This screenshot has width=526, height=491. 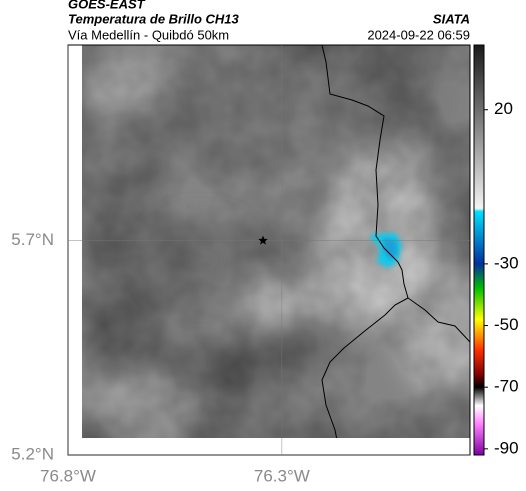 I want to click on y-tick-label: 5.2°N, so click(x=32, y=453).